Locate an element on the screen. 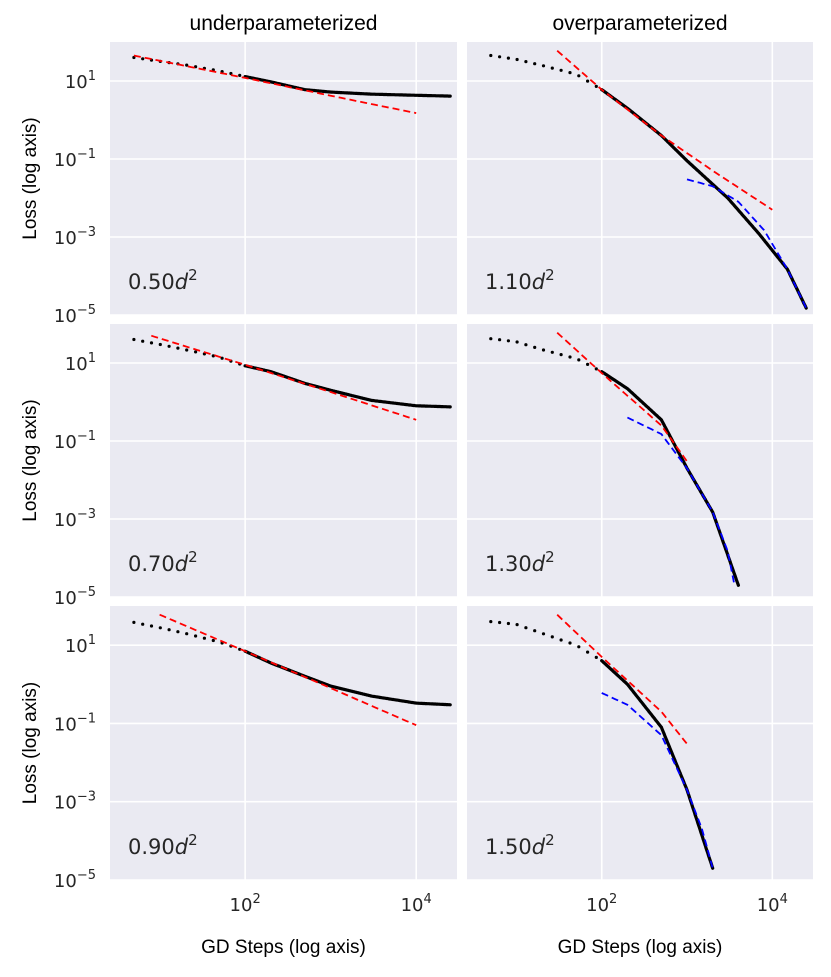 Image resolution: width=831 pixels, height=977 pixels. panel-1-1: 0.50d2 is located at coordinates (283, 179).